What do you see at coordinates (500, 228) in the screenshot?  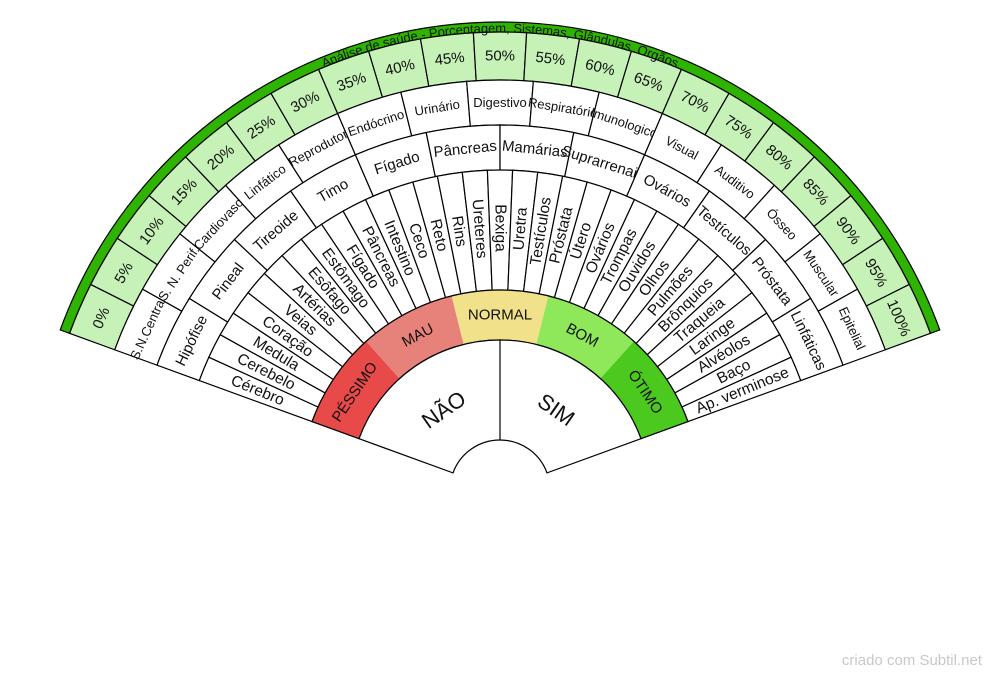 I see `organ-label-bexiga: Bexiga` at bounding box center [500, 228].